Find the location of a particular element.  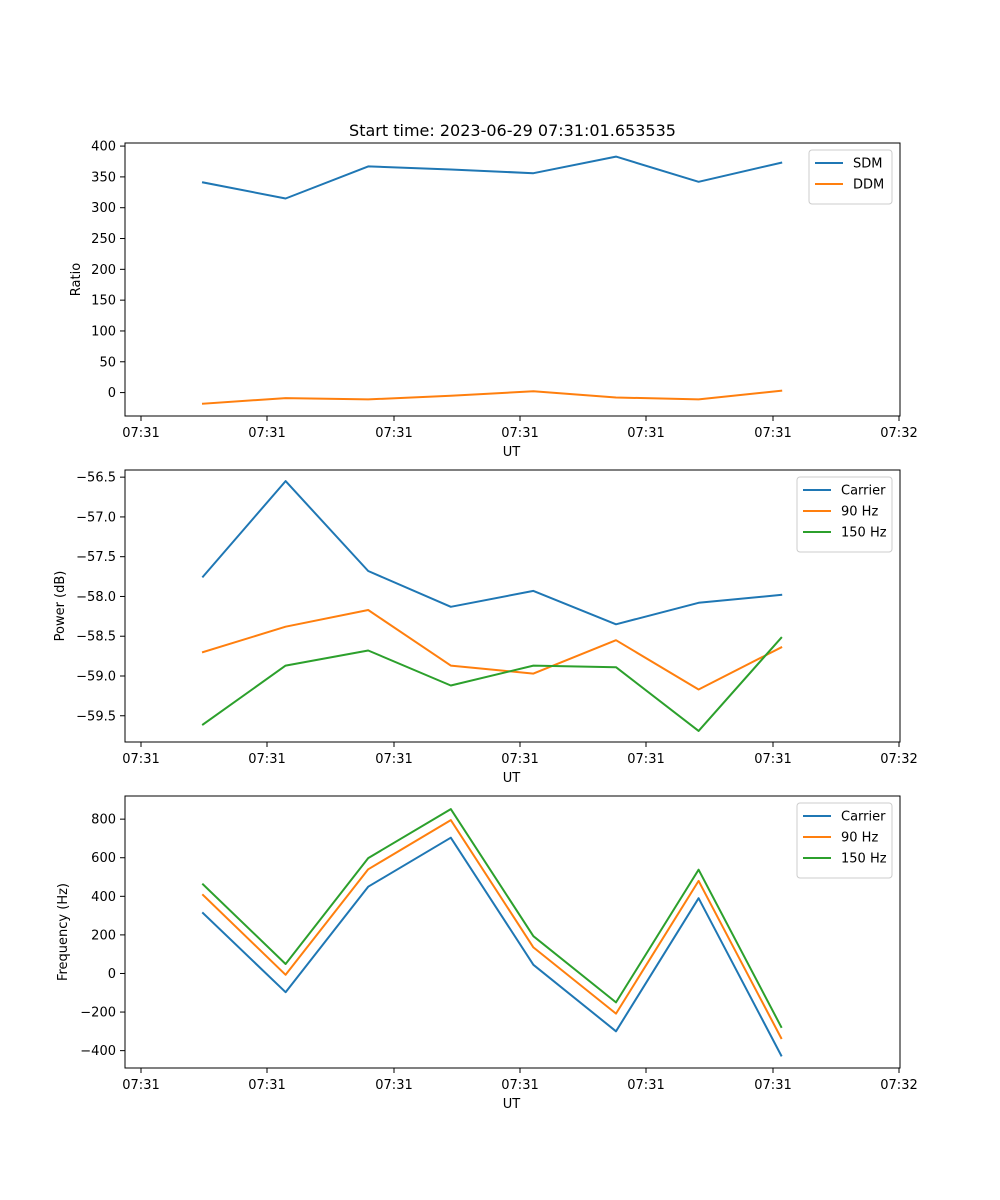

chart-title: Start time: 2023-06-29 07:31:01.653535 is located at coordinates (512, 130).